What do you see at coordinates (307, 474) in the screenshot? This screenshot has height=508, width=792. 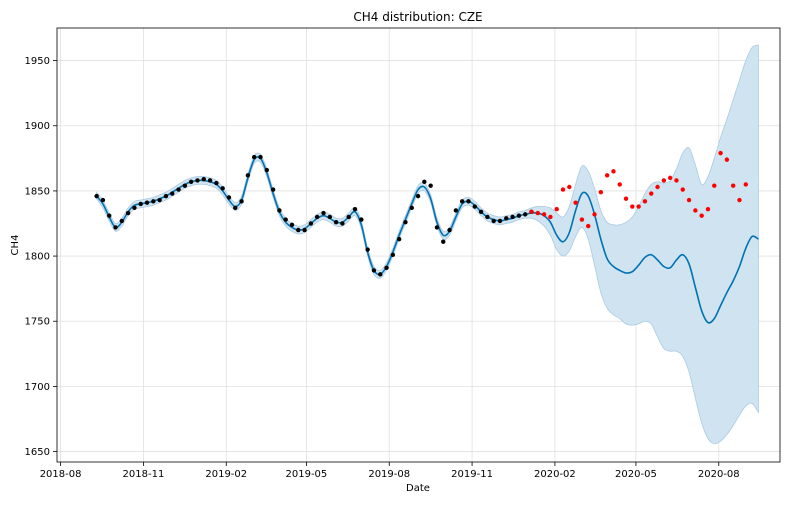 I see `x-tick-label: 2019-05` at bounding box center [307, 474].